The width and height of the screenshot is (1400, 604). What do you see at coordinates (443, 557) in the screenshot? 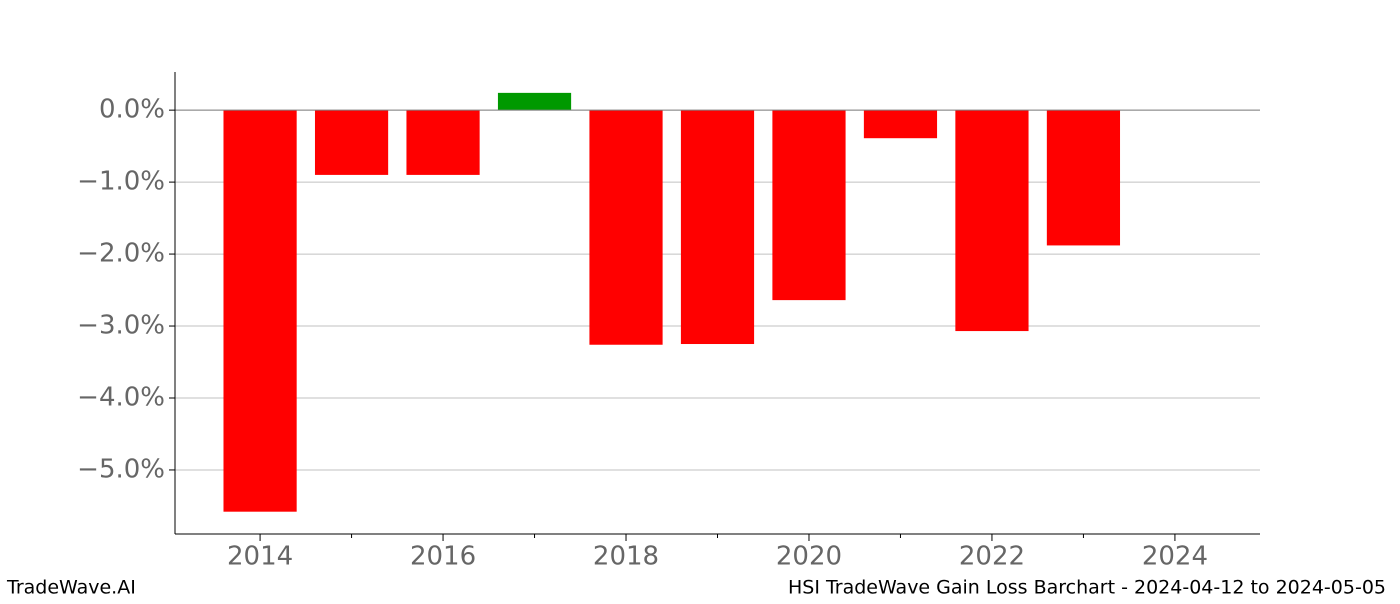
I see `x-tick-label: 2016` at bounding box center [443, 557].